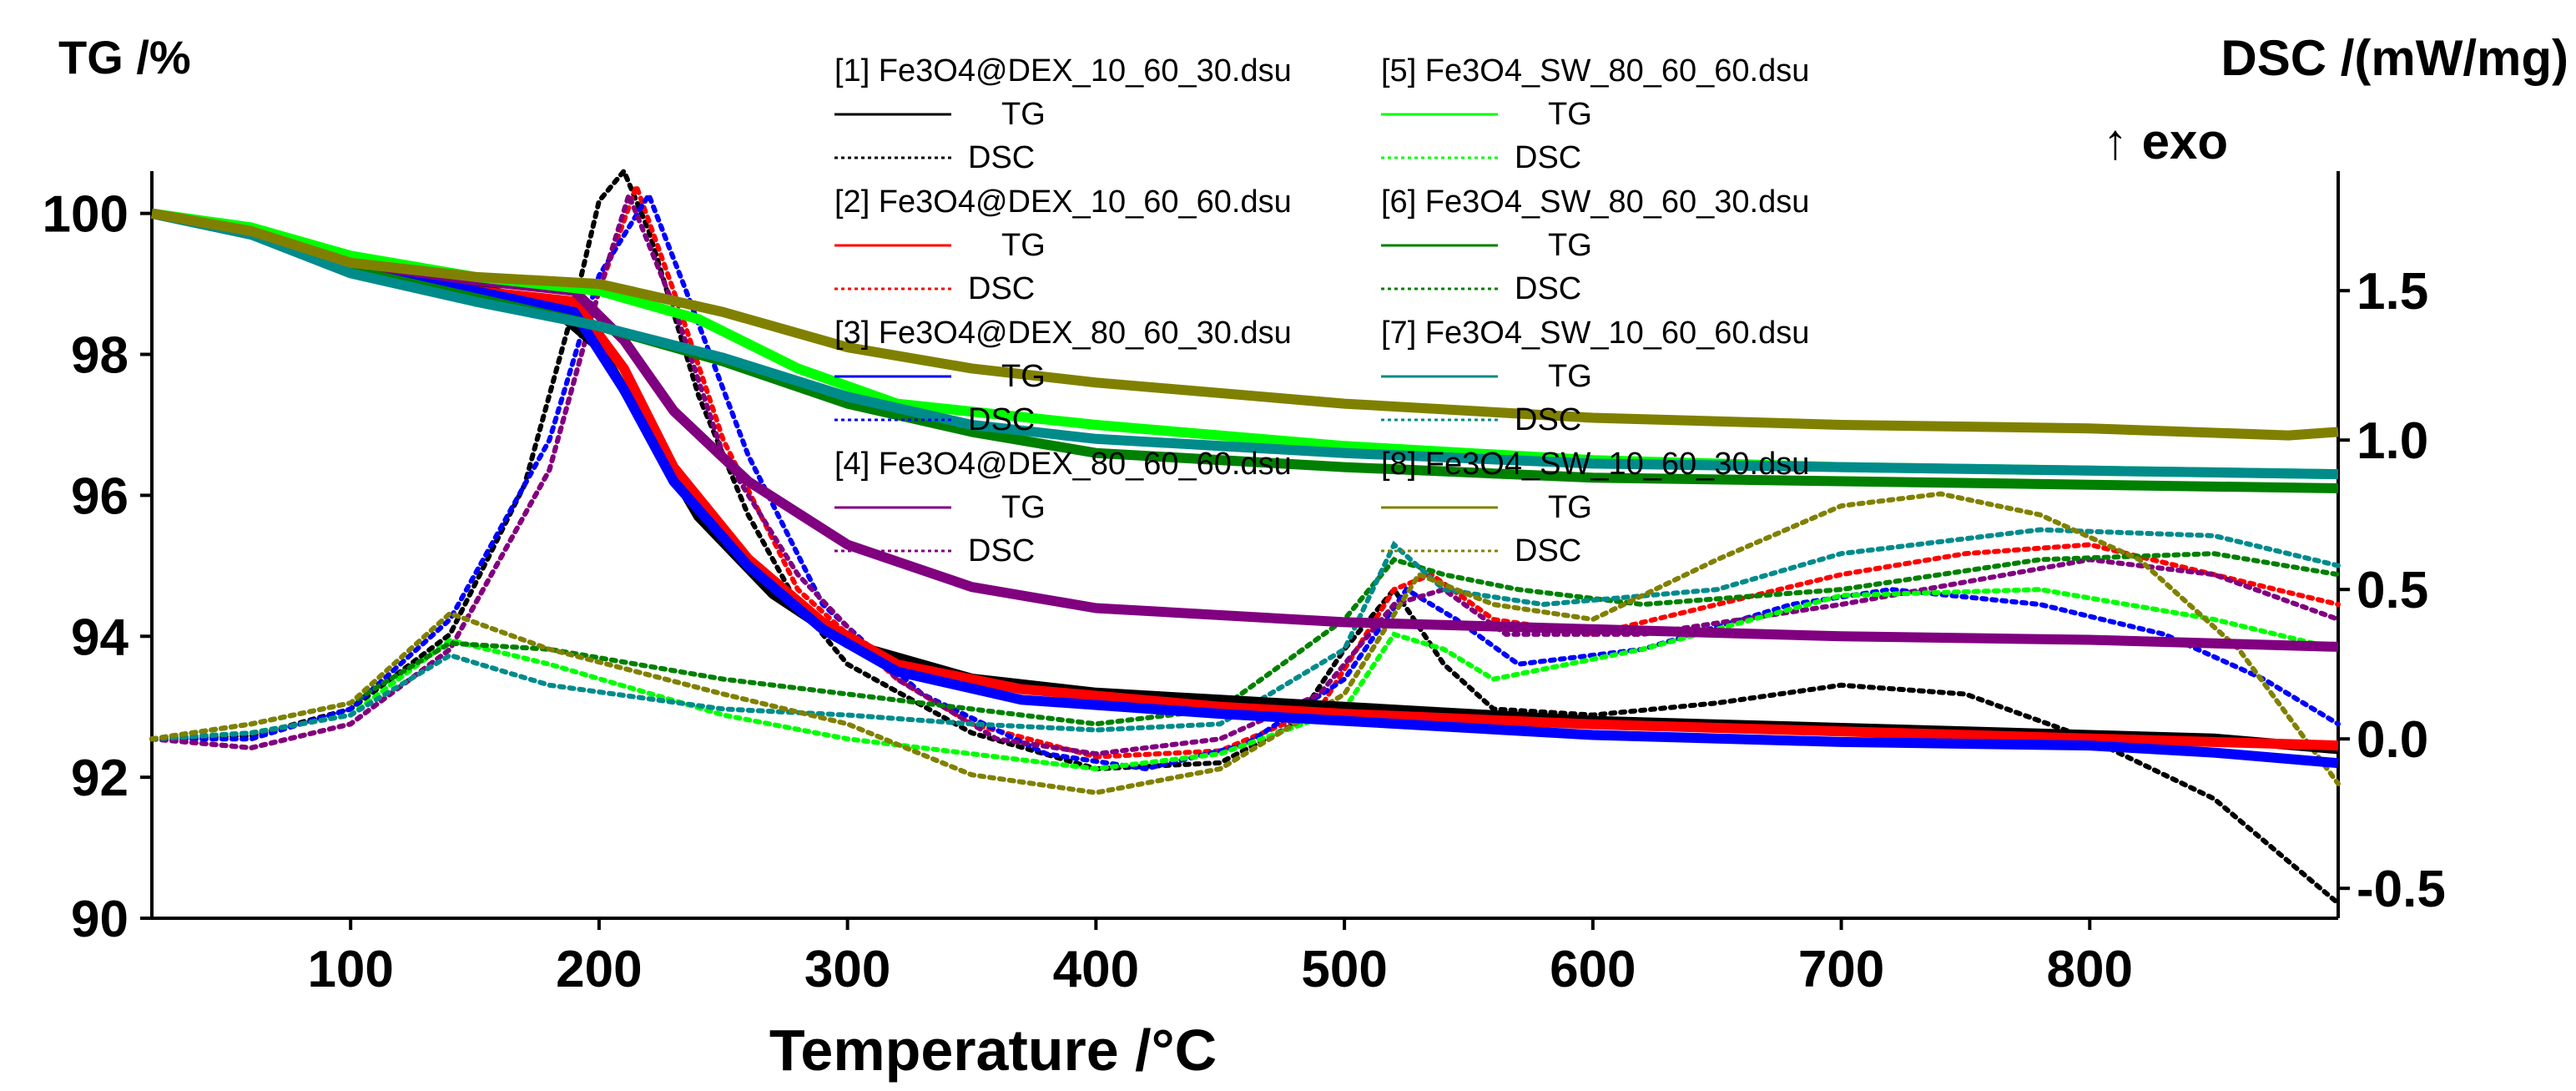 The width and height of the screenshot is (2576, 1091). I want to click on y-right-axis-title: DSC /(mW/mg), so click(2394, 58).